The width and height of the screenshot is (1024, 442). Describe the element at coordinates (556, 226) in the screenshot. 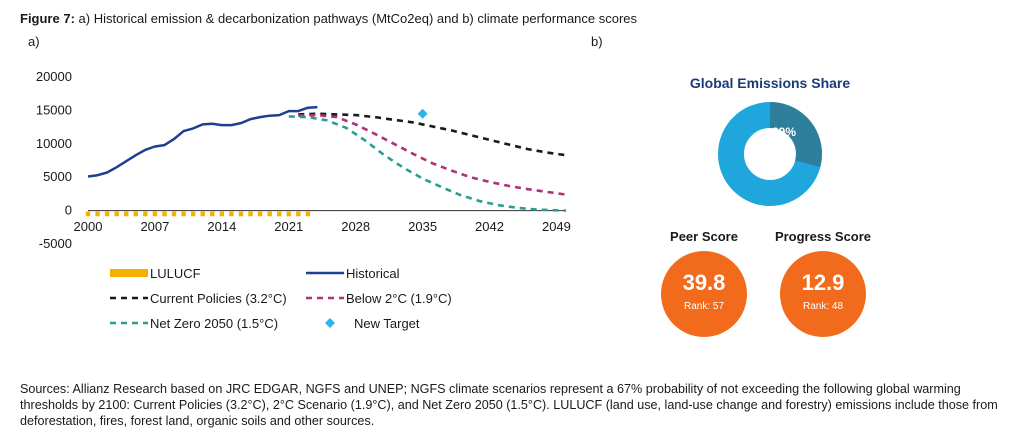

I see `x-tick-label: 2049` at that location.